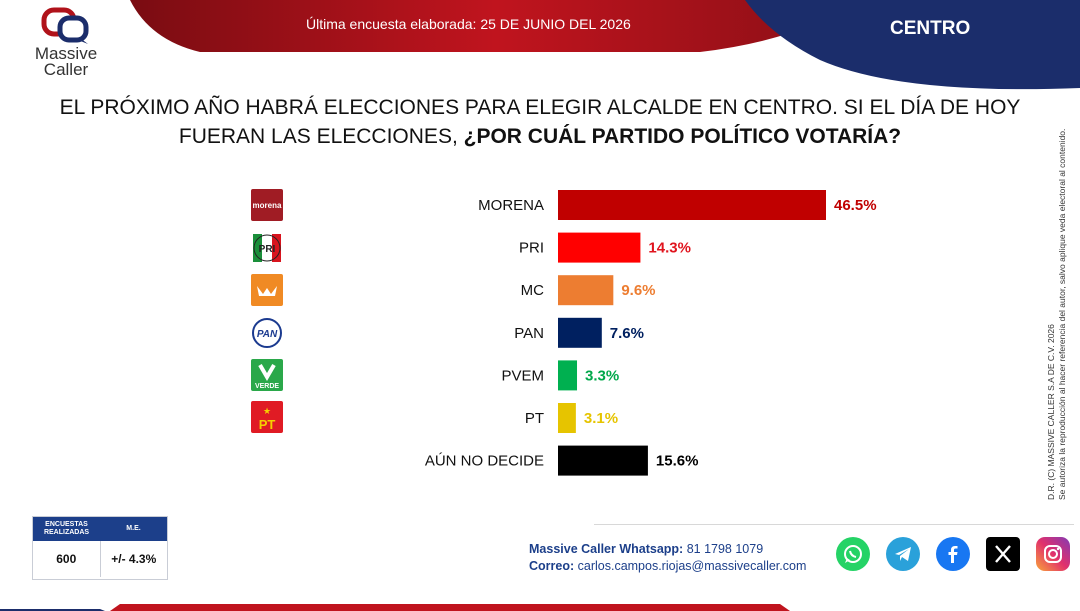 This screenshot has width=1080, height=611. Describe the element at coordinates (723, 549) in the screenshot. I see `whatsapp-number: 81 1798 1079` at that location.